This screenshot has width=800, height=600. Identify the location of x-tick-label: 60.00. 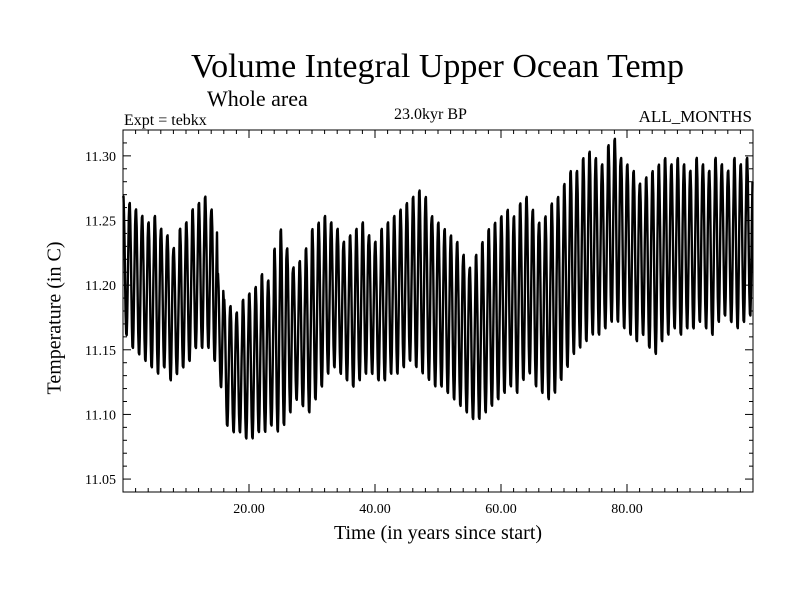
(501, 509).